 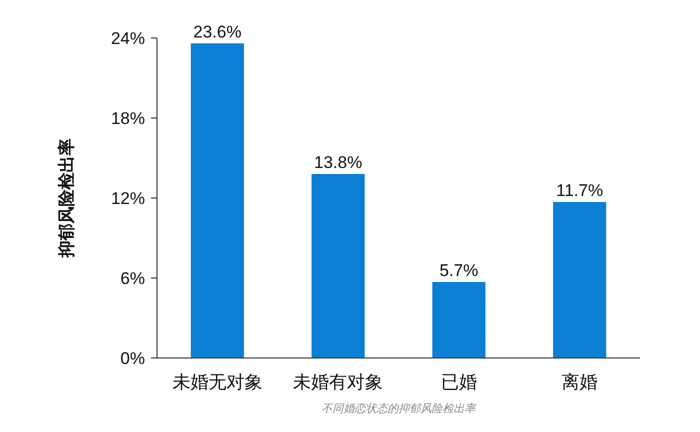 What do you see at coordinates (127, 38) in the screenshot?
I see `y-tick-label: 24%` at bounding box center [127, 38].